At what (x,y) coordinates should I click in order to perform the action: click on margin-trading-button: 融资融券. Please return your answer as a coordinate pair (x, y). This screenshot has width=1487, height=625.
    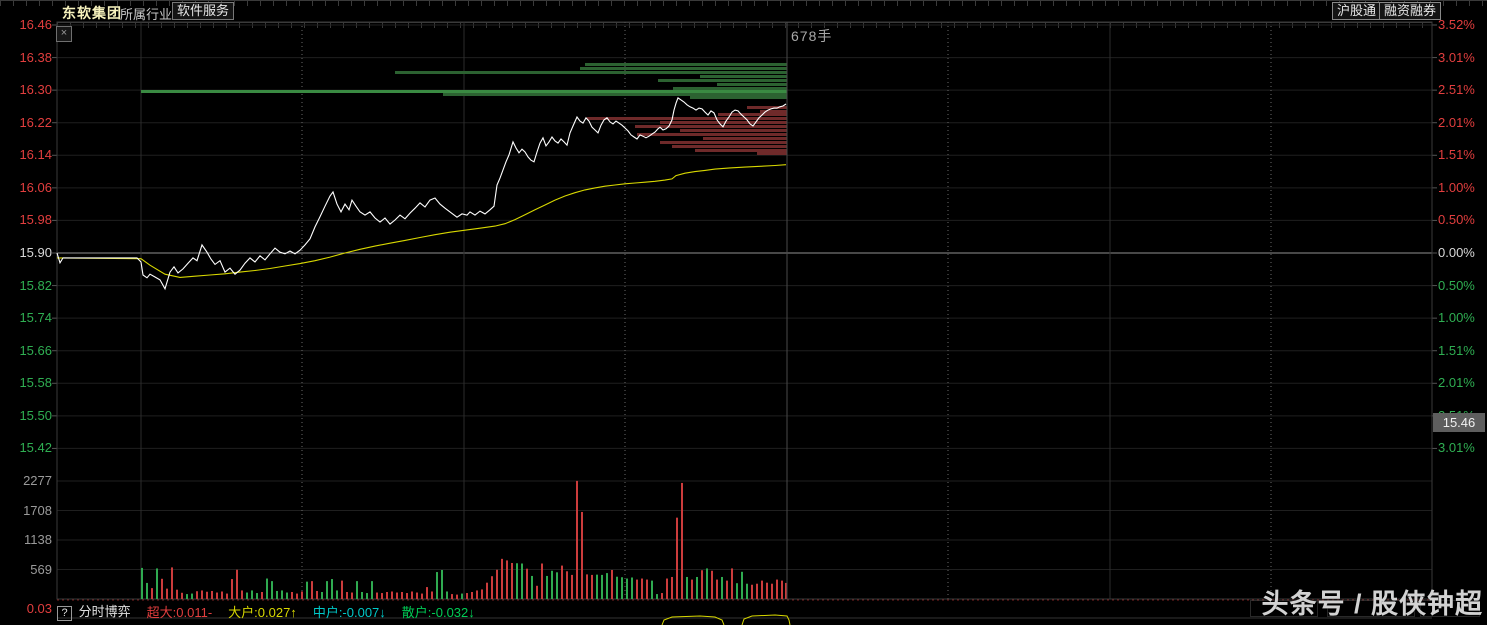
    Looking at the image, I should click on (1410, 11).